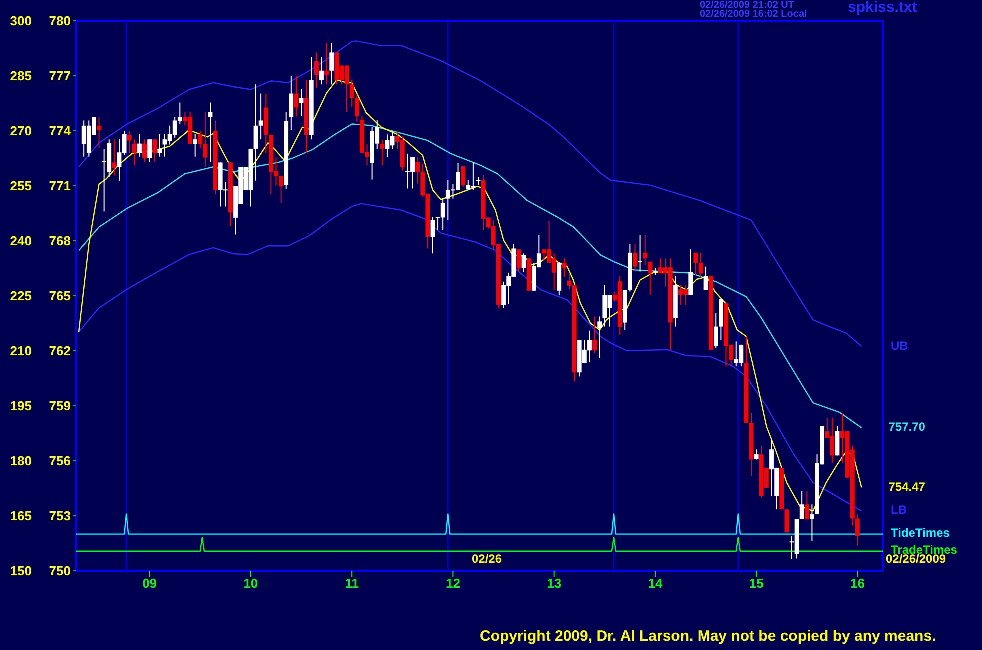 This screenshot has width=982, height=650. Describe the element at coordinates (656, 584) in the screenshot. I see `x-tick-label: 14` at that location.